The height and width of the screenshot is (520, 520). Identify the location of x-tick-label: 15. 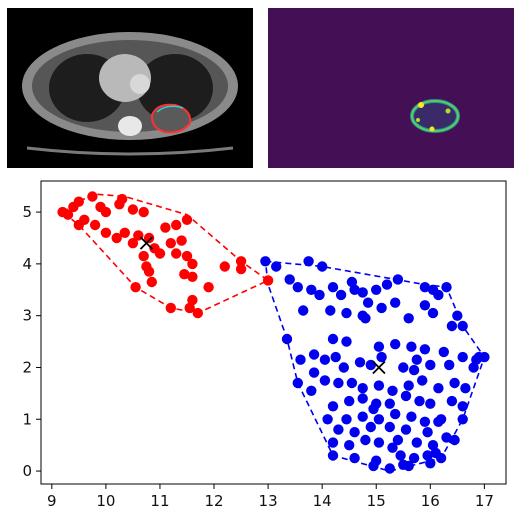
(376, 501).